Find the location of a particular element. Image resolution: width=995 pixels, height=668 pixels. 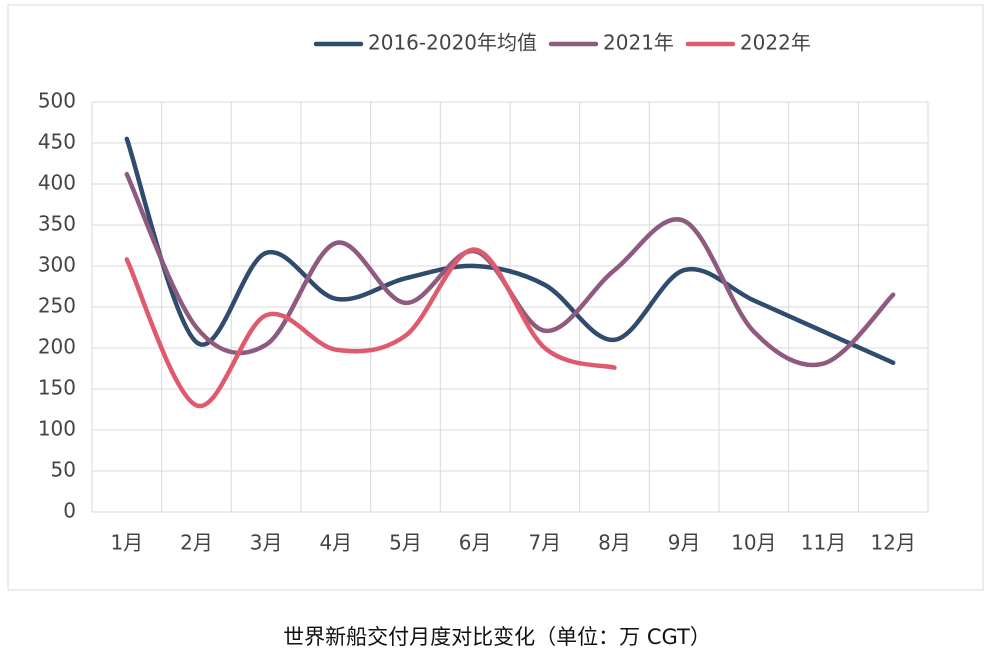

y-tick-label: 500 is located at coordinates (57, 101).